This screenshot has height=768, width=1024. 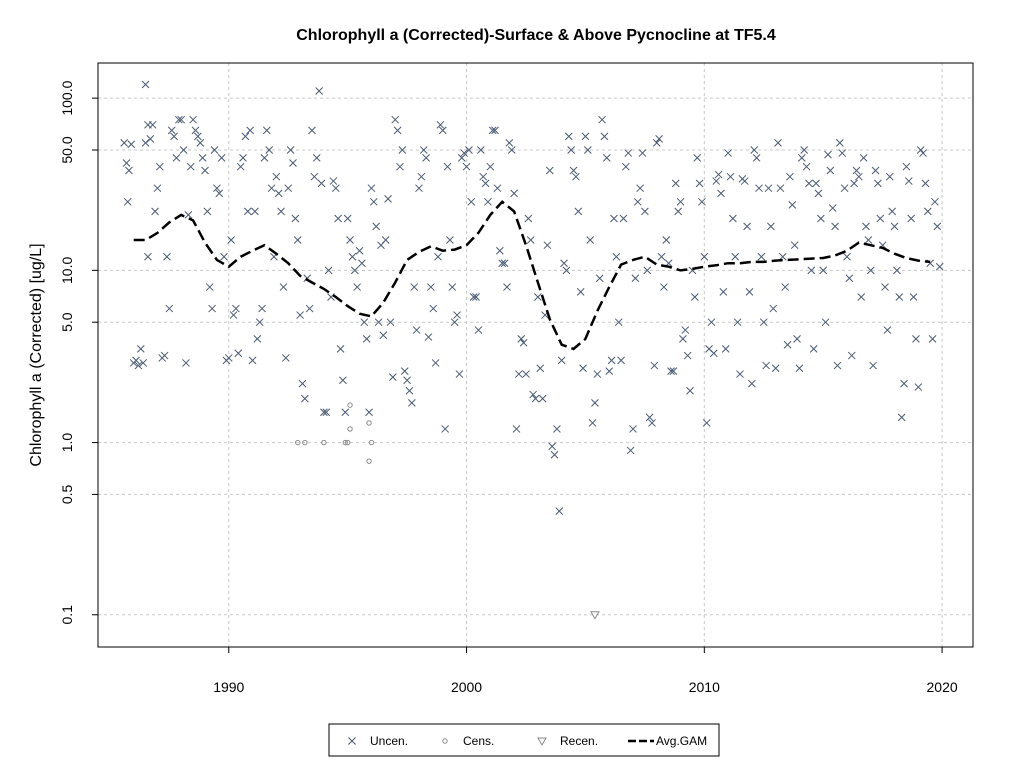 I want to click on y-axis-label: Chlorophyll a (Corrected) [ug/L], so click(x=36, y=354).